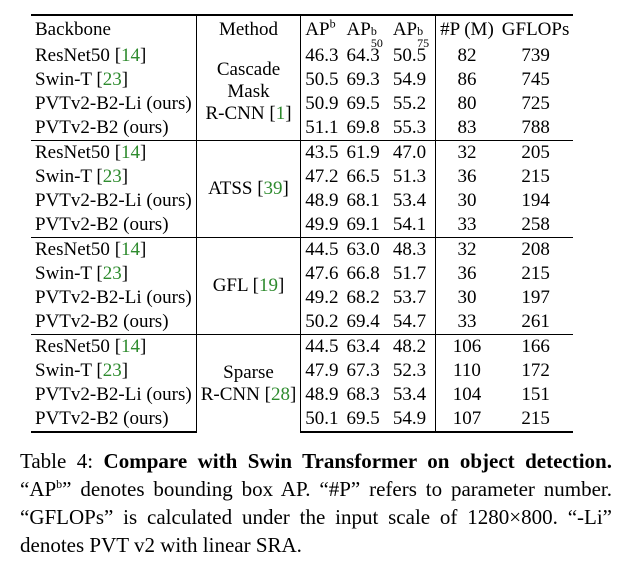 The height and width of the screenshot is (585, 628). Describe the element at coordinates (280, 113) in the screenshot. I see `citation-link: 1` at that location.